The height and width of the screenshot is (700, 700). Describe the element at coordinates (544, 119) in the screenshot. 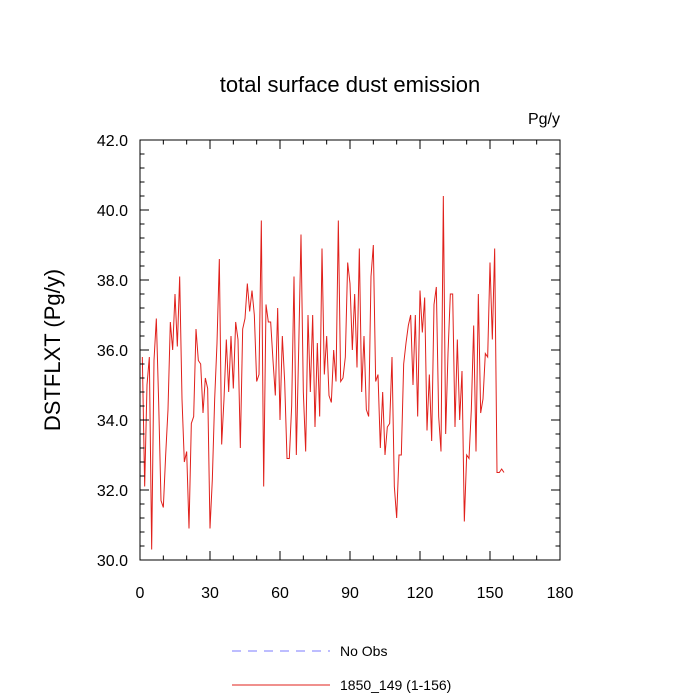

I see `units-label: Pg/y` at that location.